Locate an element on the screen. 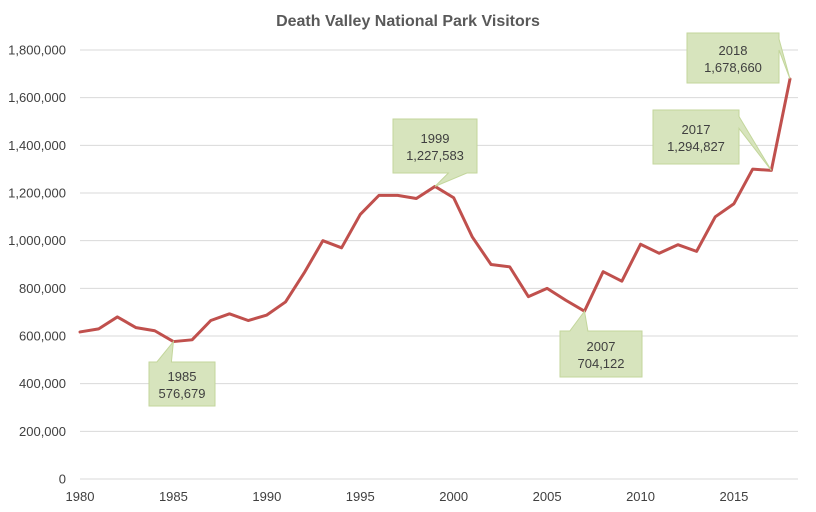 The width and height of the screenshot is (816, 512). x-tick-label: 1990 is located at coordinates (266, 496).